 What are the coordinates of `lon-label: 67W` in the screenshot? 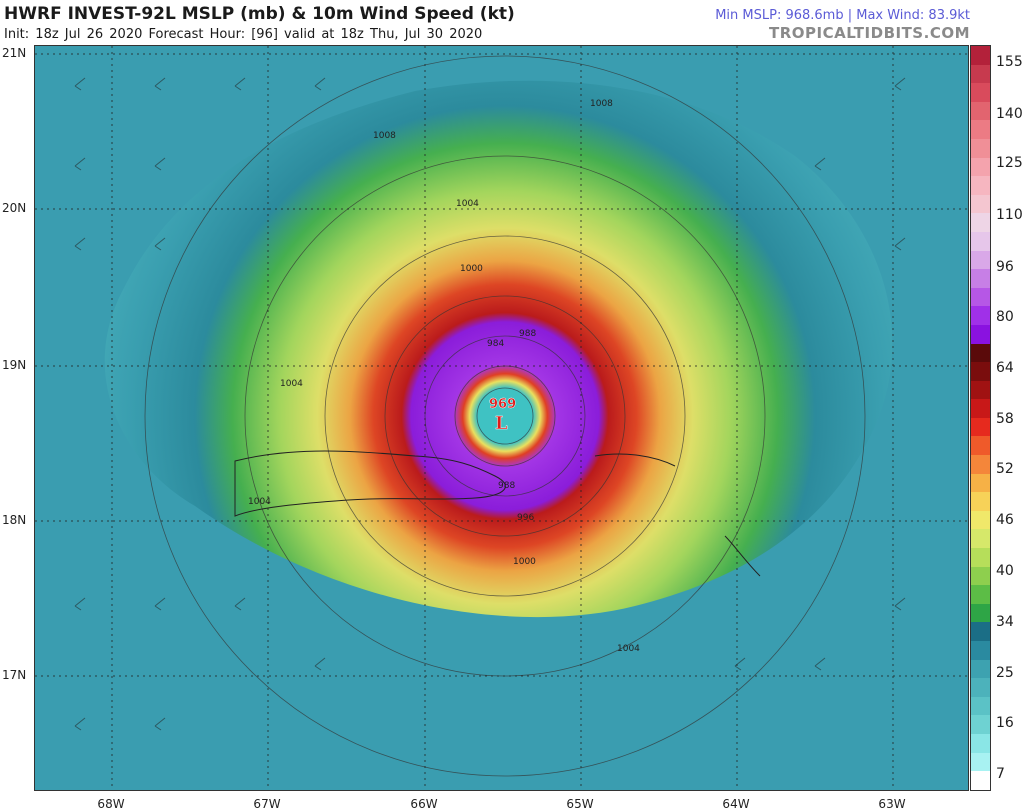 It's located at (267, 804).